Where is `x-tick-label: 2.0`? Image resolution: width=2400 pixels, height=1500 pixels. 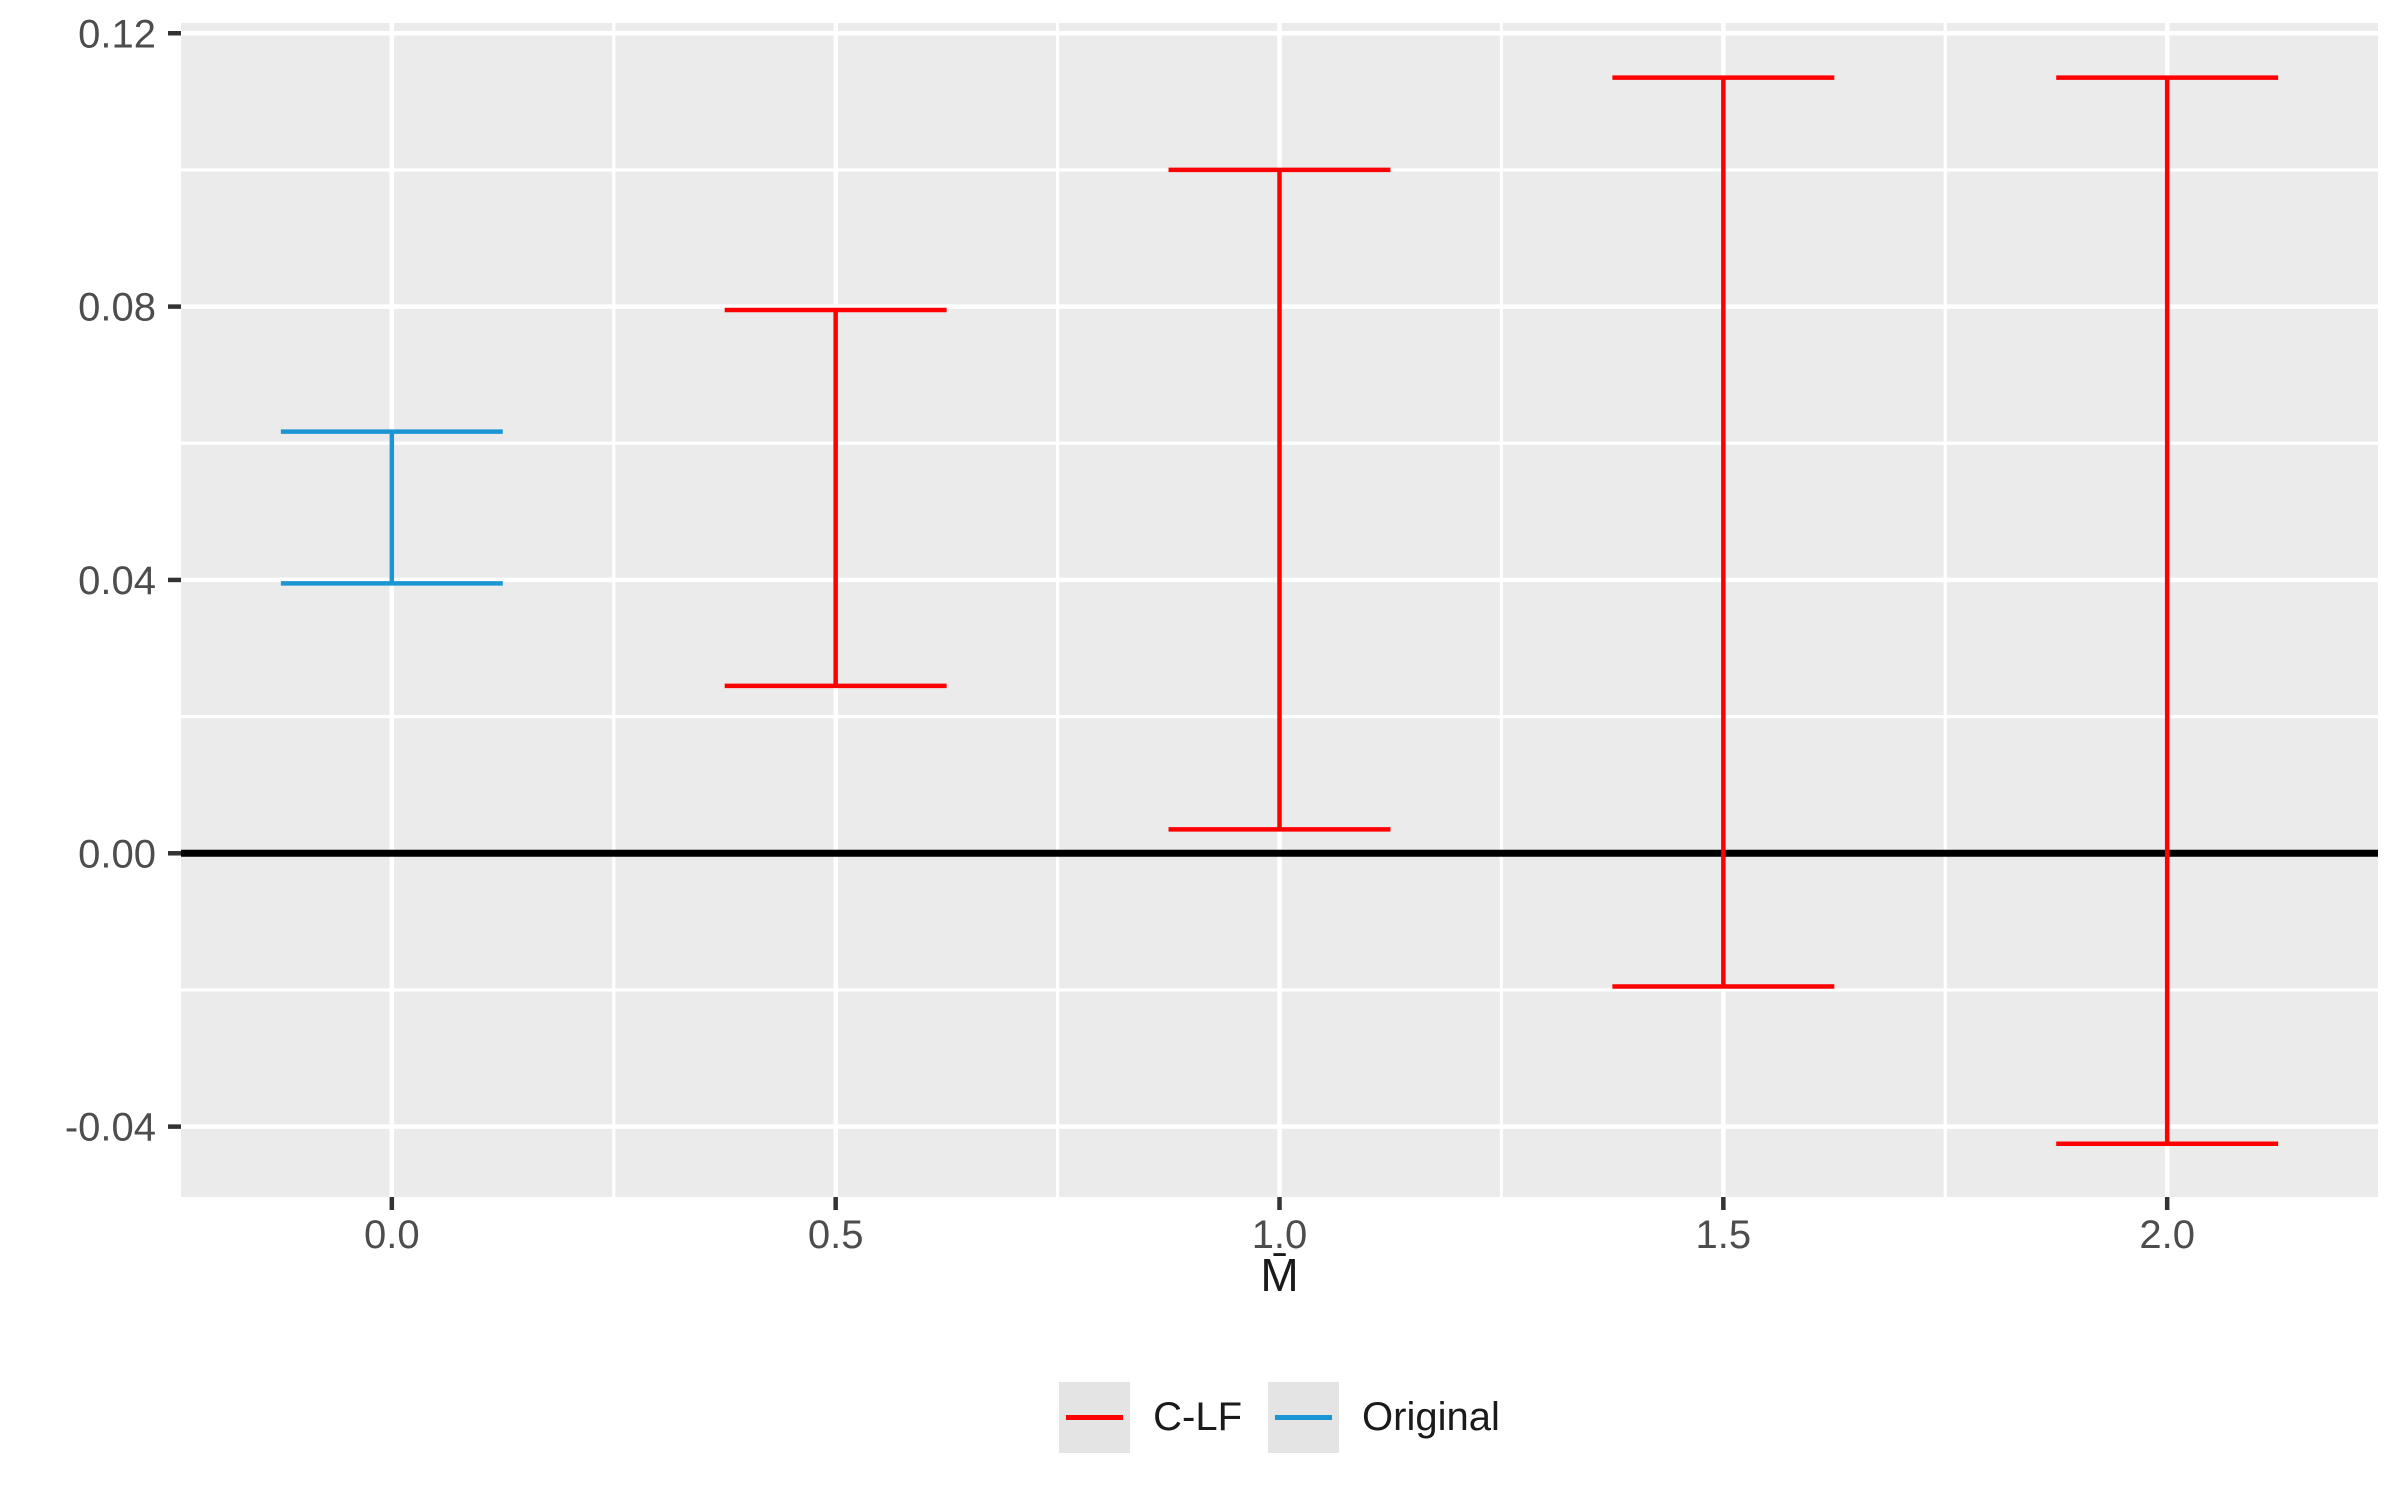
x-tick-label: 2.0 is located at coordinates (2167, 1235).